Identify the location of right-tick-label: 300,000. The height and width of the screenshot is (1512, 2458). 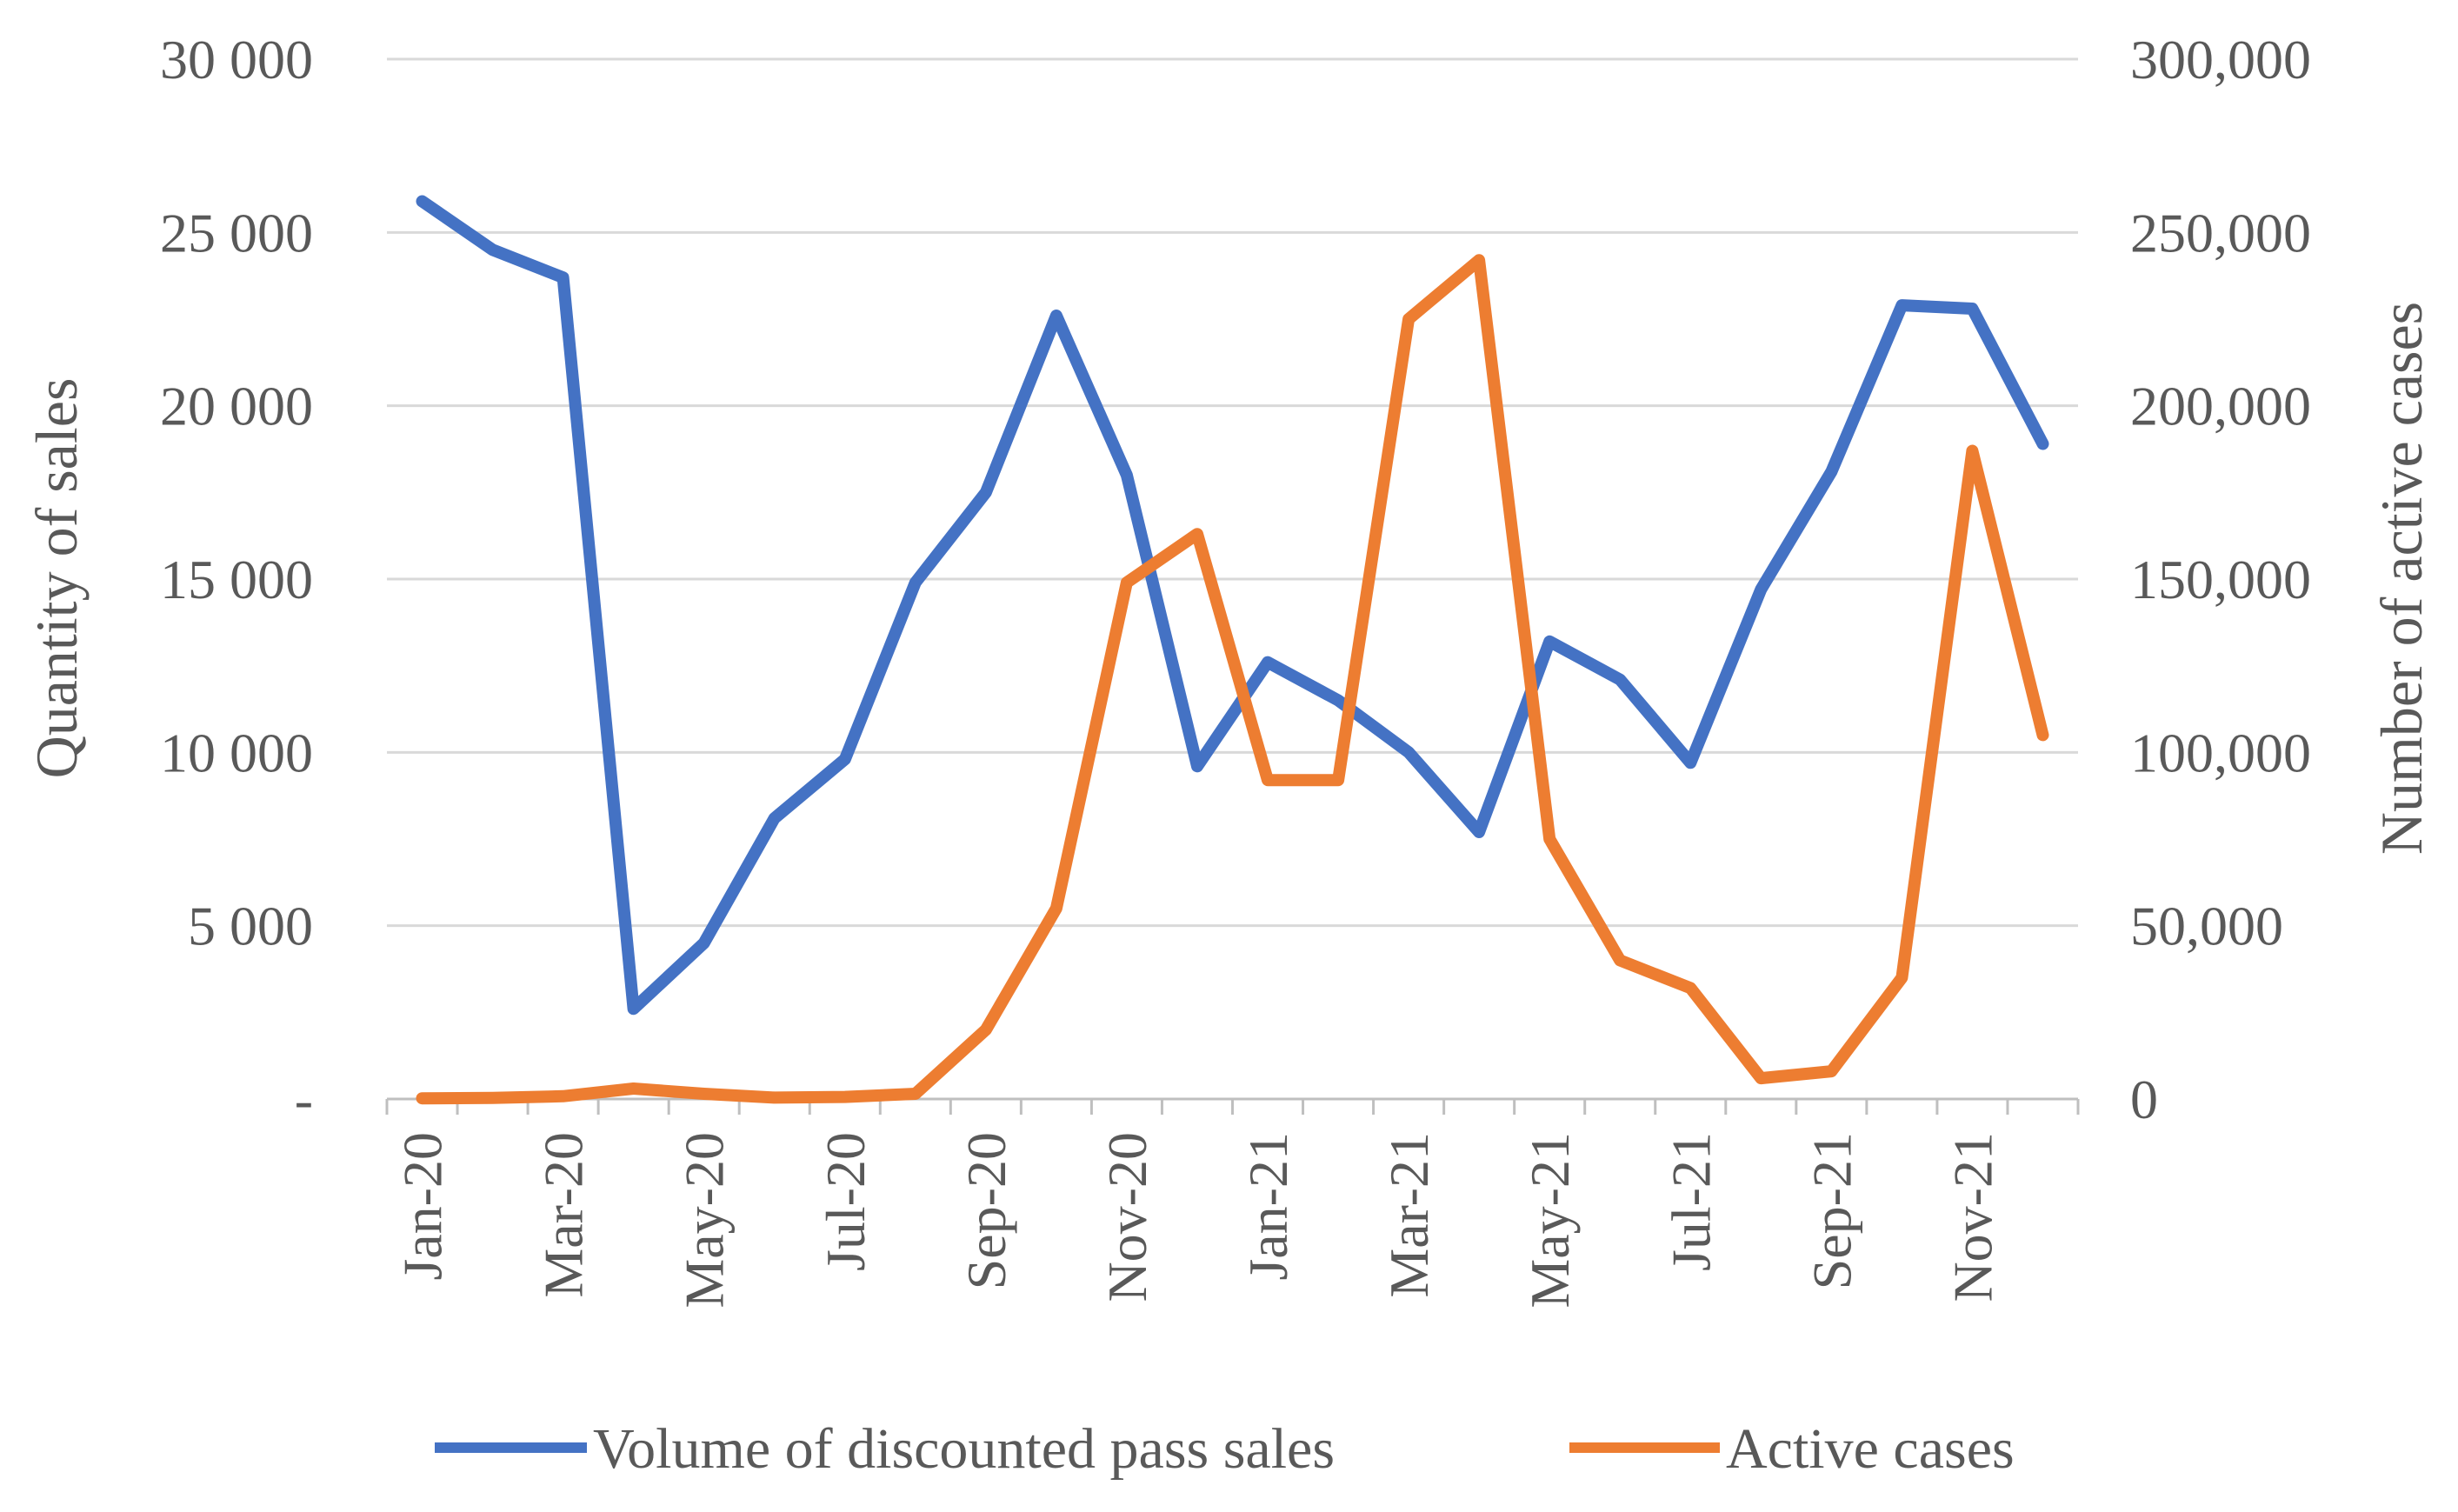
(2220, 59).